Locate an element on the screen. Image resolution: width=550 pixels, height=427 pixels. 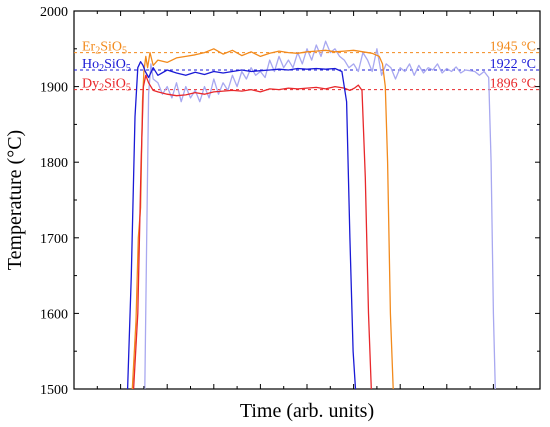
y-tick-label-3: 1800 is located at coordinates (54, 163).